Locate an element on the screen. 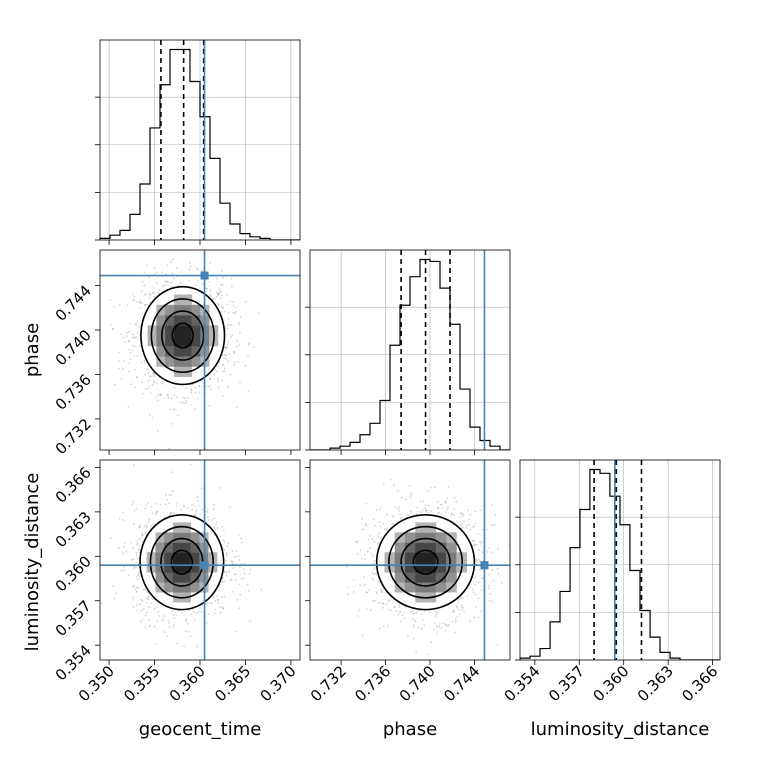 This screenshot has height=760, width=760. x-tick-label-geocent_time-0: 0.350 is located at coordinates (96, 683).